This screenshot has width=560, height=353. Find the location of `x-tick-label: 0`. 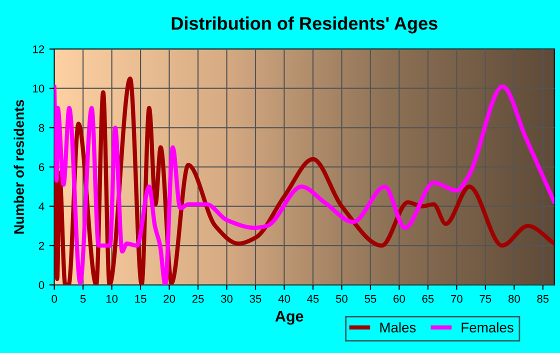

x-tick-label: 0 is located at coordinates (54, 298).